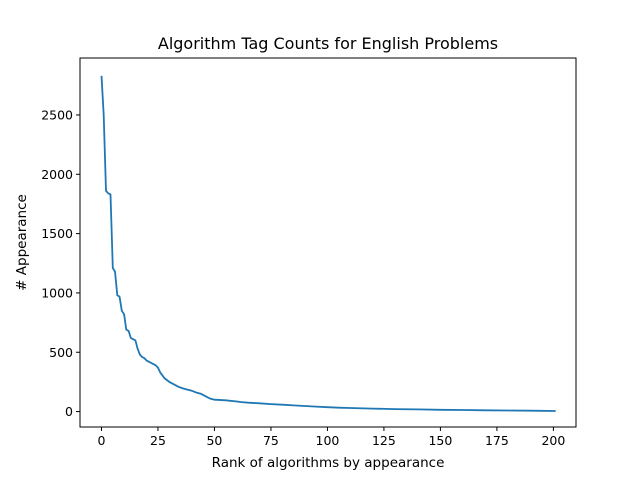  Describe the element at coordinates (57, 114) in the screenshot. I see `y-tick-label: 2500` at that location.